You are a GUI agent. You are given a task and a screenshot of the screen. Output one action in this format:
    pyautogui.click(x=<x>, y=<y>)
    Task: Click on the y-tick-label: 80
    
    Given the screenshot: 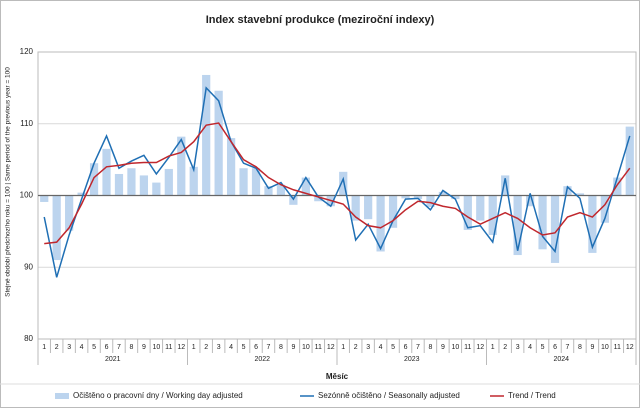 What is the action you would take?
    pyautogui.click(x=28, y=338)
    